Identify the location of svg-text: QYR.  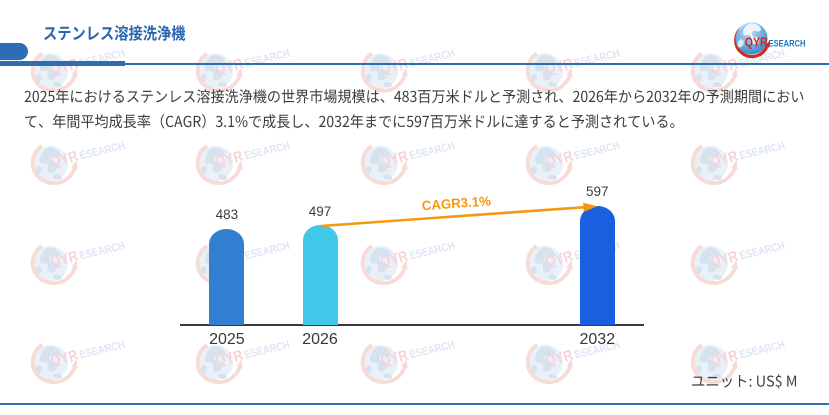
(756, 41).